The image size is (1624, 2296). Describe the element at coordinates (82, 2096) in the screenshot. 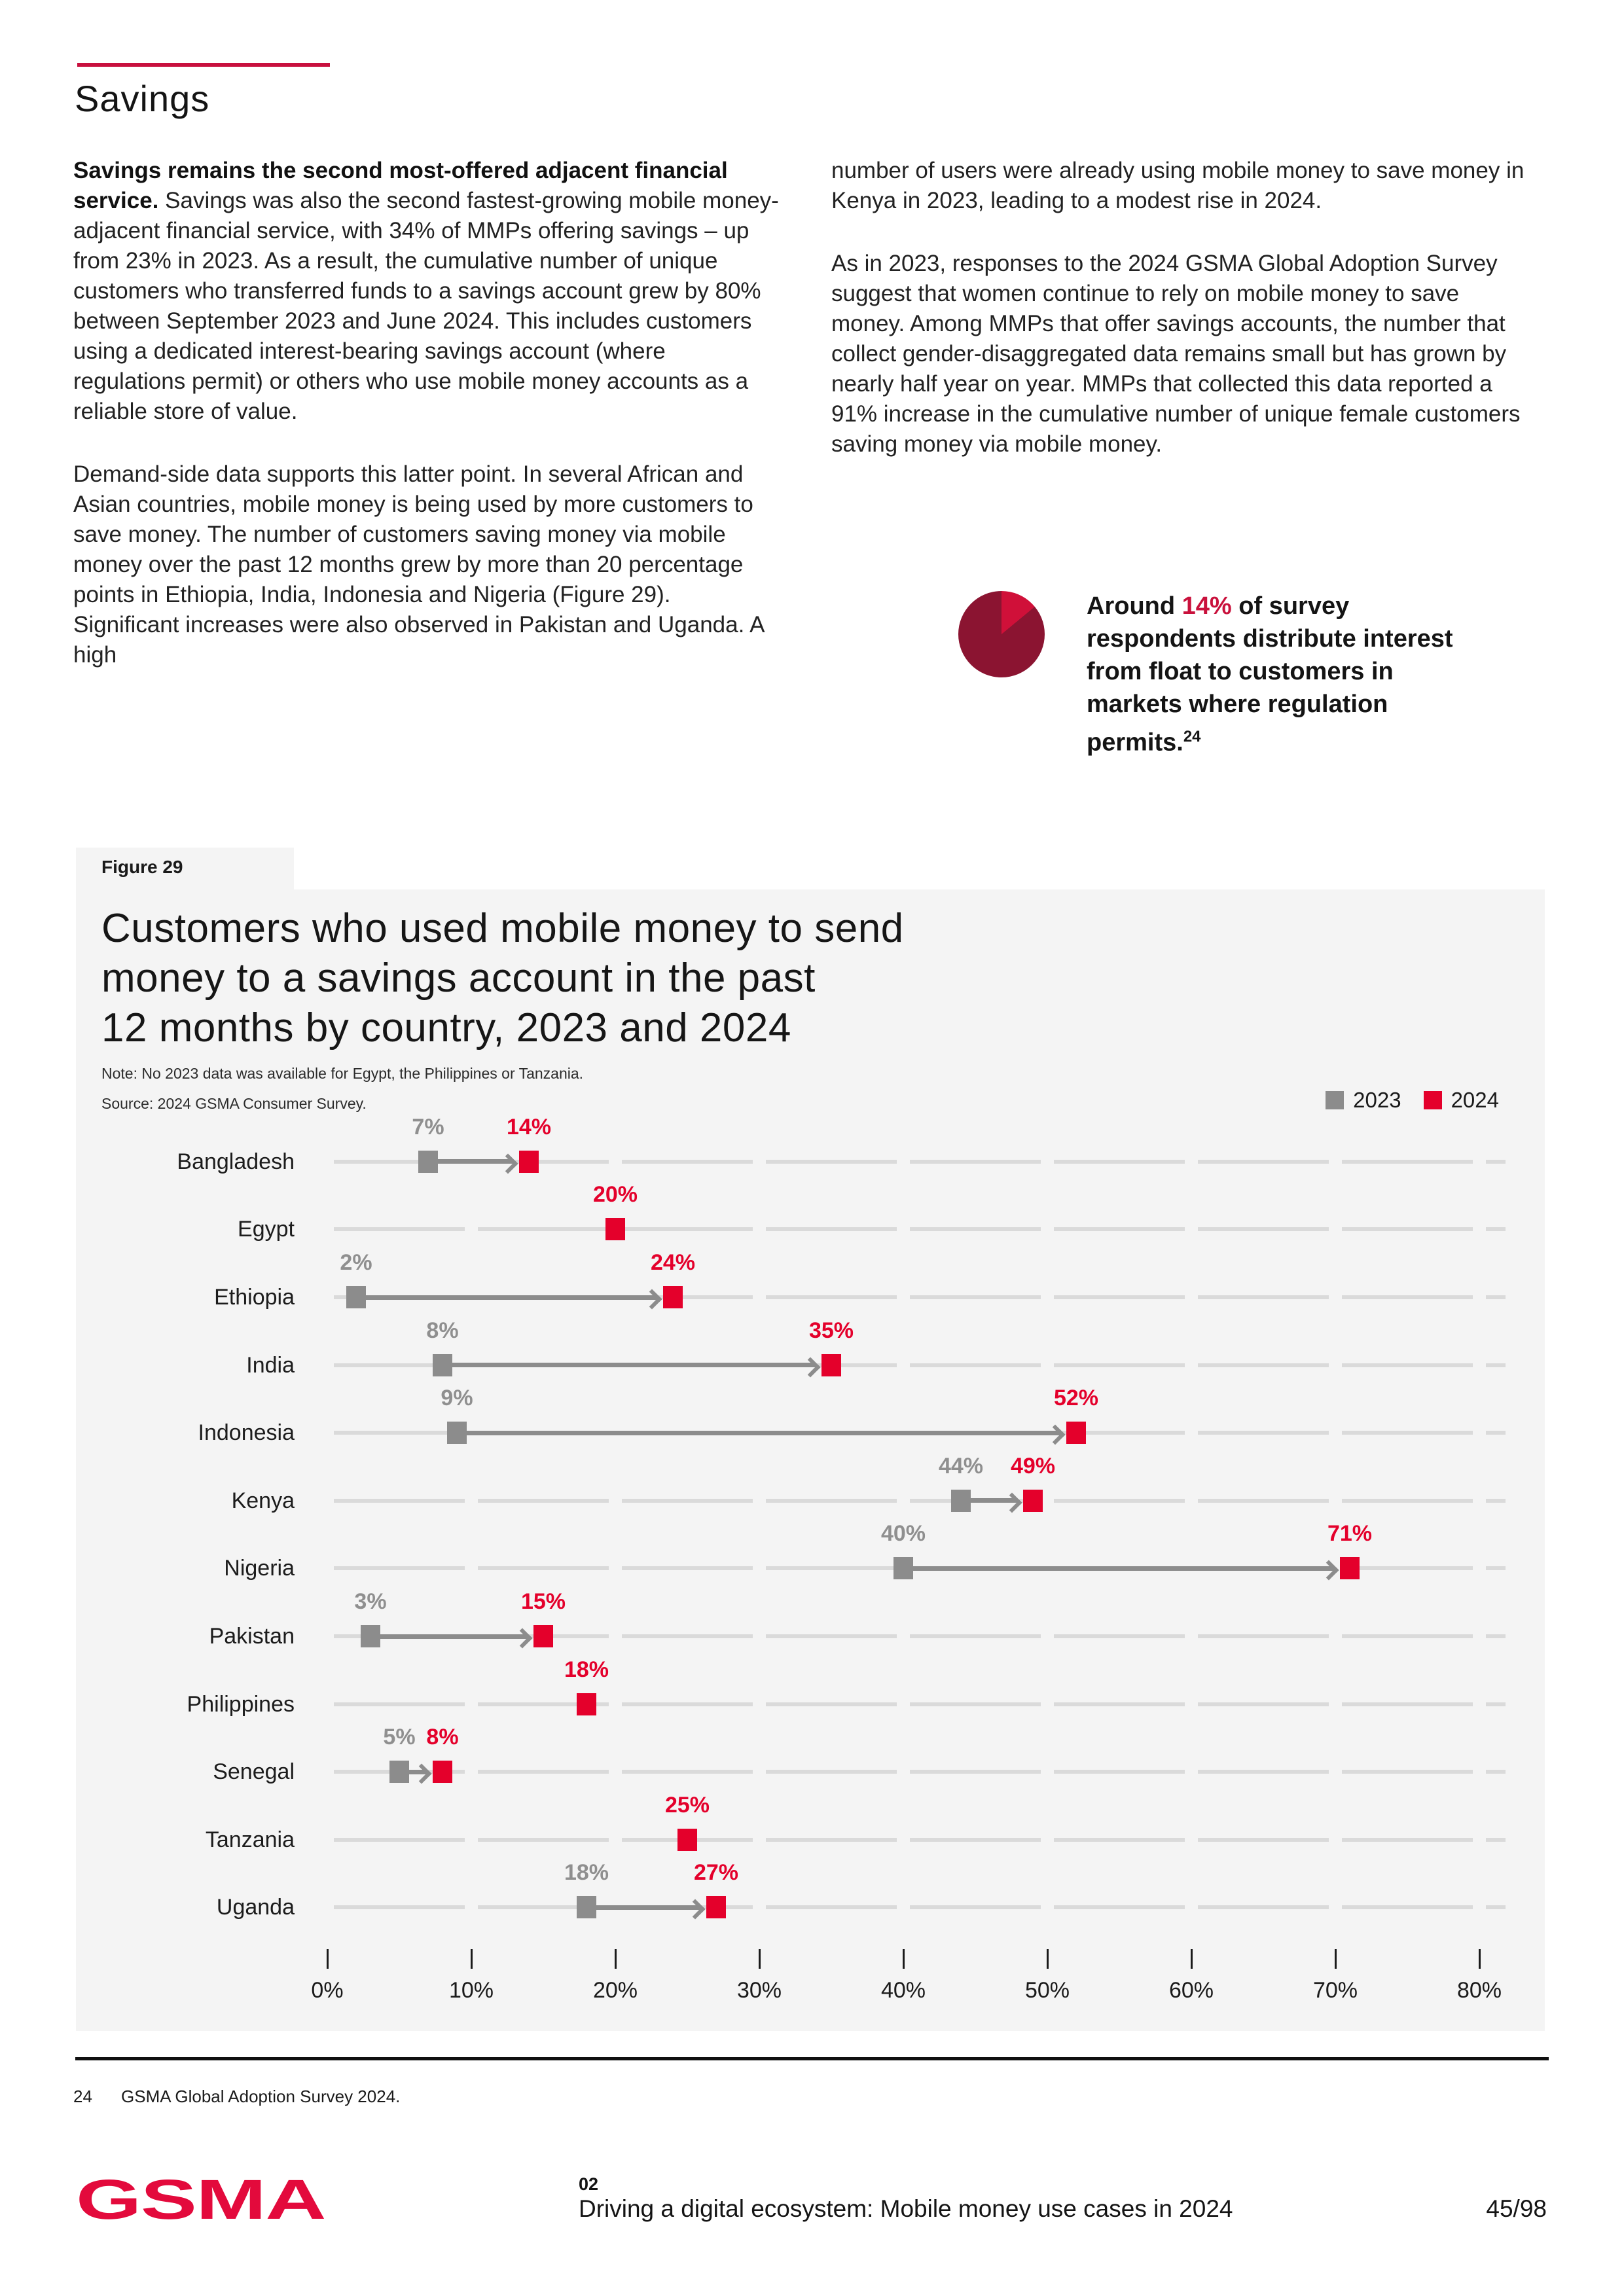

I see `footnote-number: 24` at that location.